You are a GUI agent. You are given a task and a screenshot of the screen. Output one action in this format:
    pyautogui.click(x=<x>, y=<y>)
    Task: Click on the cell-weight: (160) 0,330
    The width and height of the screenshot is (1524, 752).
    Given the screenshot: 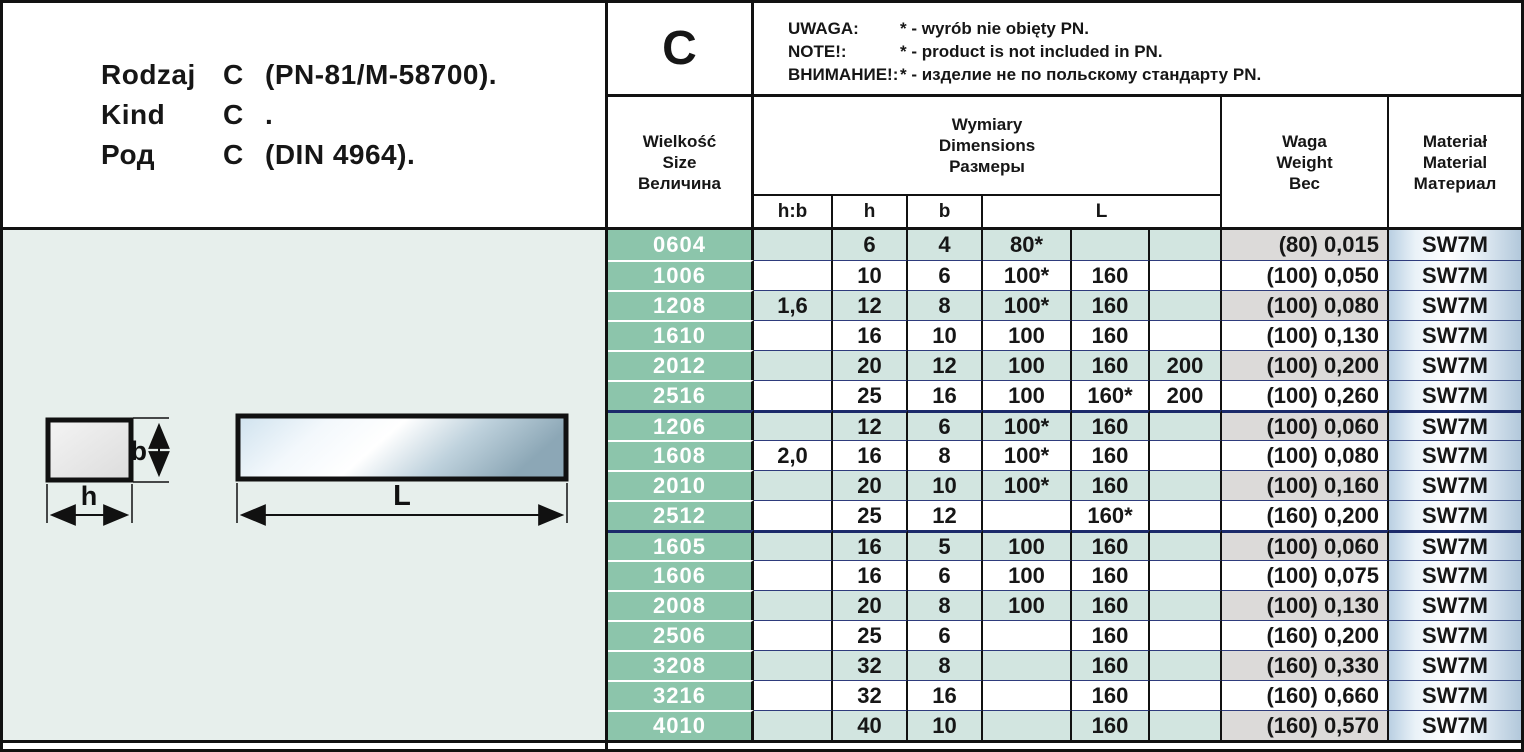 What is the action you would take?
    pyautogui.click(x=1305, y=665)
    